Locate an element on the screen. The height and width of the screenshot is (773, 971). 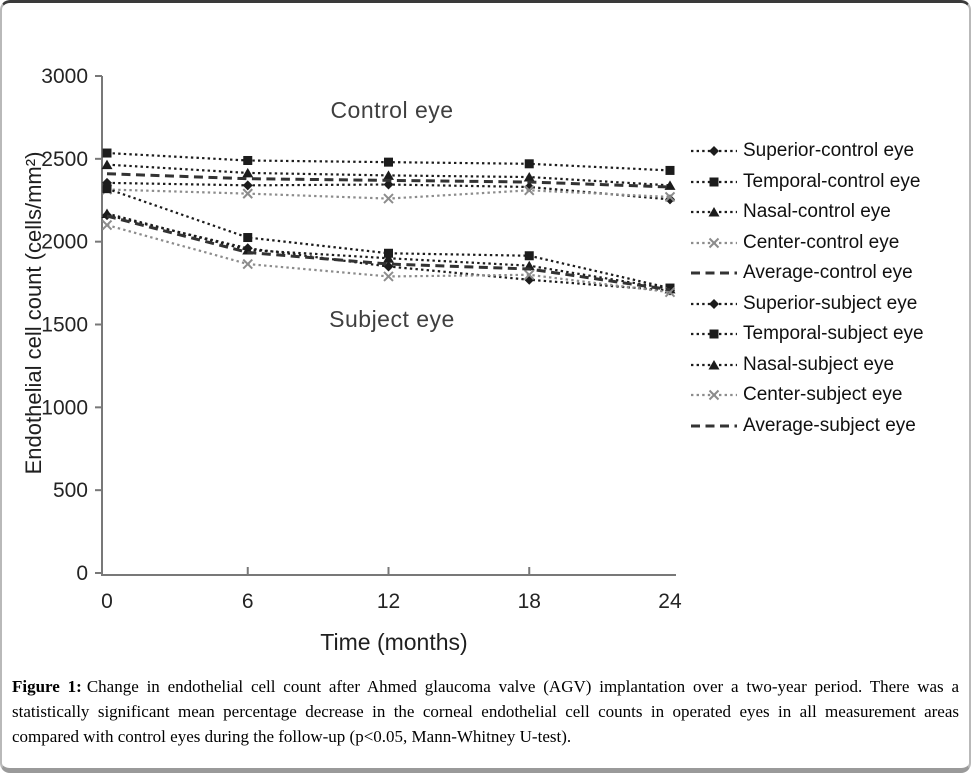
legend-label: Average-control eye is located at coordinates (828, 273).